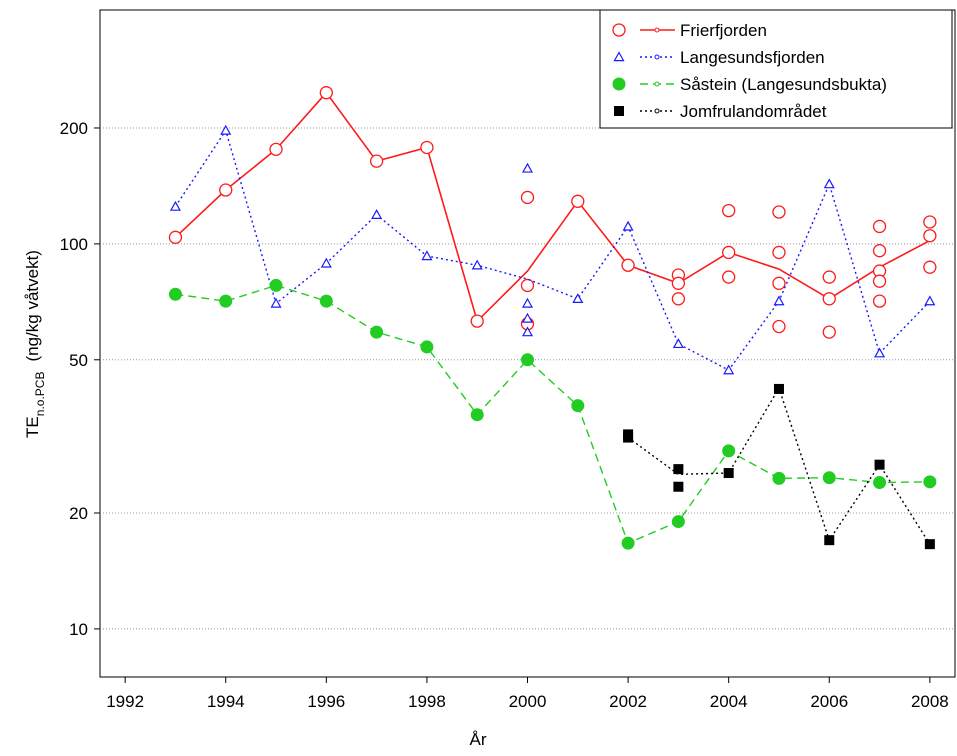 This screenshot has height=756, width=957. What do you see at coordinates (783, 84) in the screenshot?
I see `legend-label: Såstein (Langesundsbukta)` at bounding box center [783, 84].